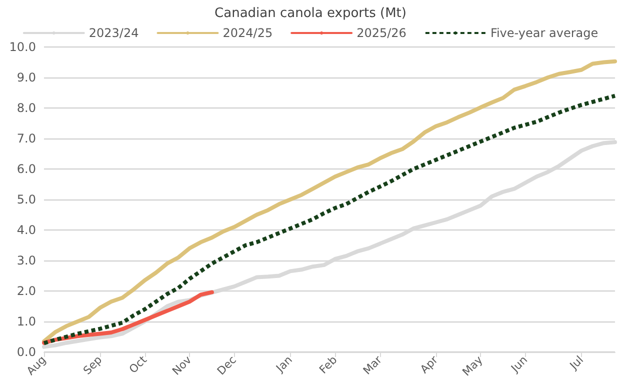 This screenshot has width=621, height=388. What do you see at coordinates (113, 33) in the screenshot?
I see `legend-label: 2023/24` at bounding box center [113, 33].